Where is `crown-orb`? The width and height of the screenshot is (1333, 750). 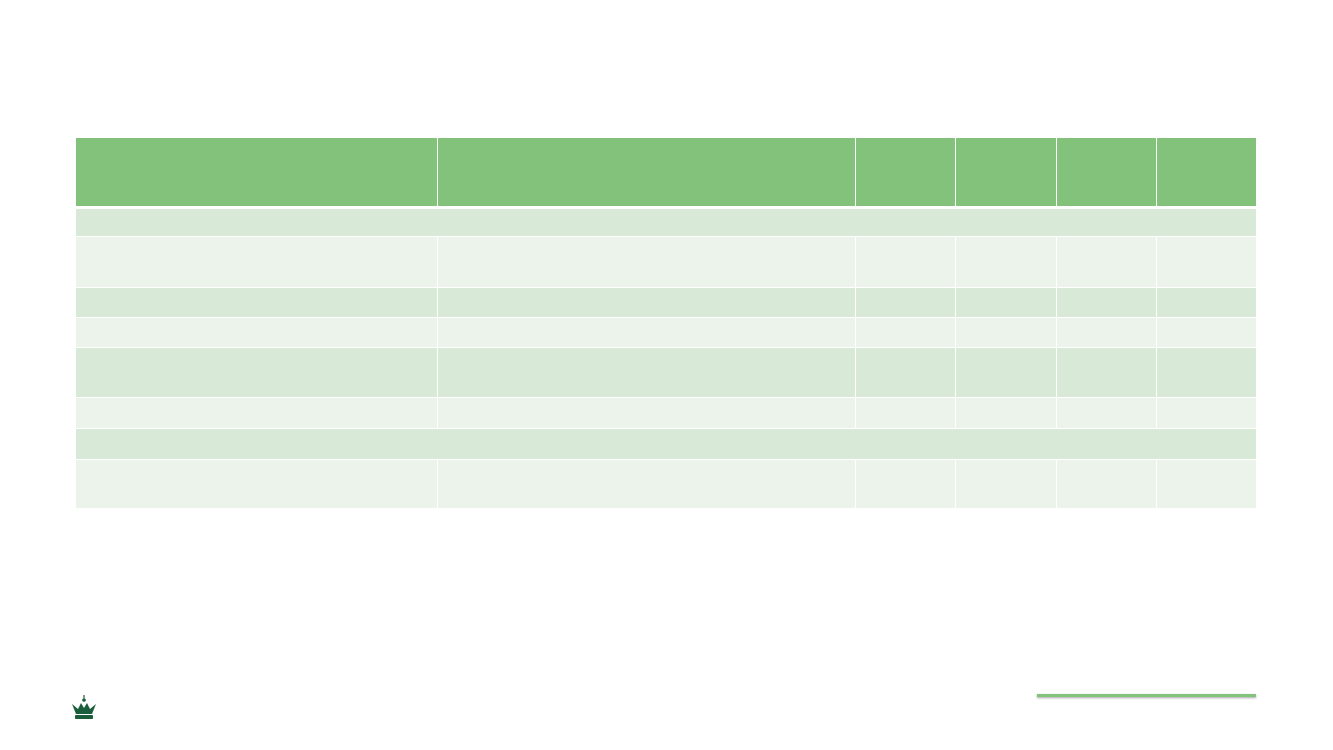 crown-orb is located at coordinates (84, 700).